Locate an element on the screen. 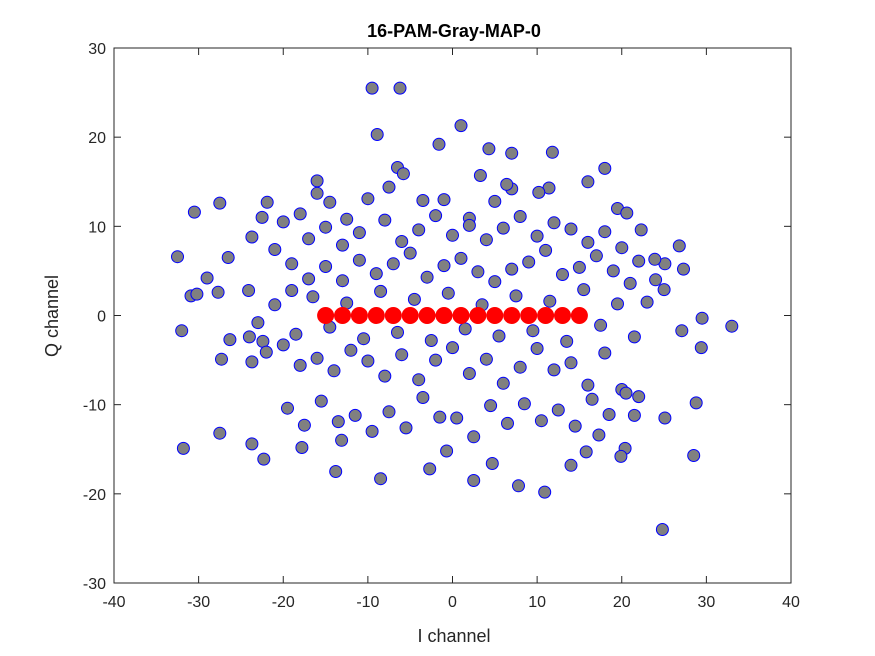 This screenshot has height=656, width=875. y-tick-label: 20 is located at coordinates (97, 138).